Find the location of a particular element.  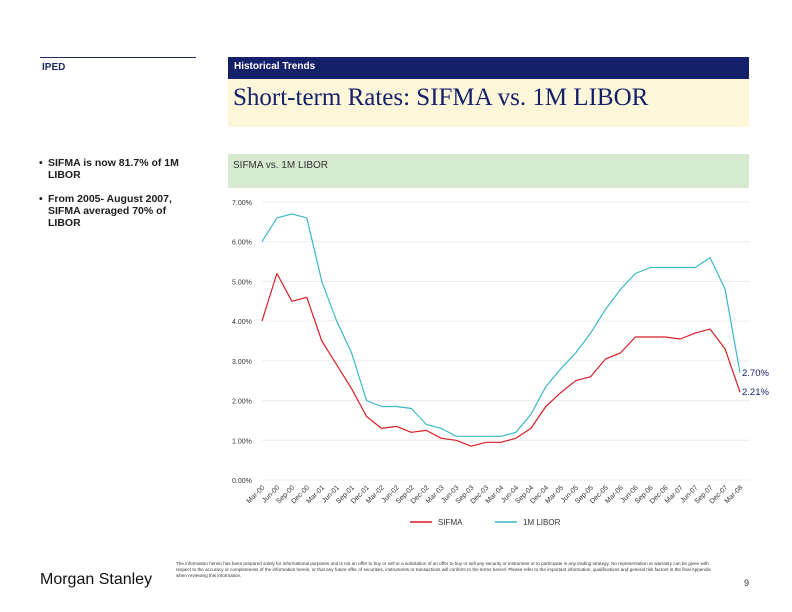

legend-label: SIFMA is located at coordinates (450, 522).